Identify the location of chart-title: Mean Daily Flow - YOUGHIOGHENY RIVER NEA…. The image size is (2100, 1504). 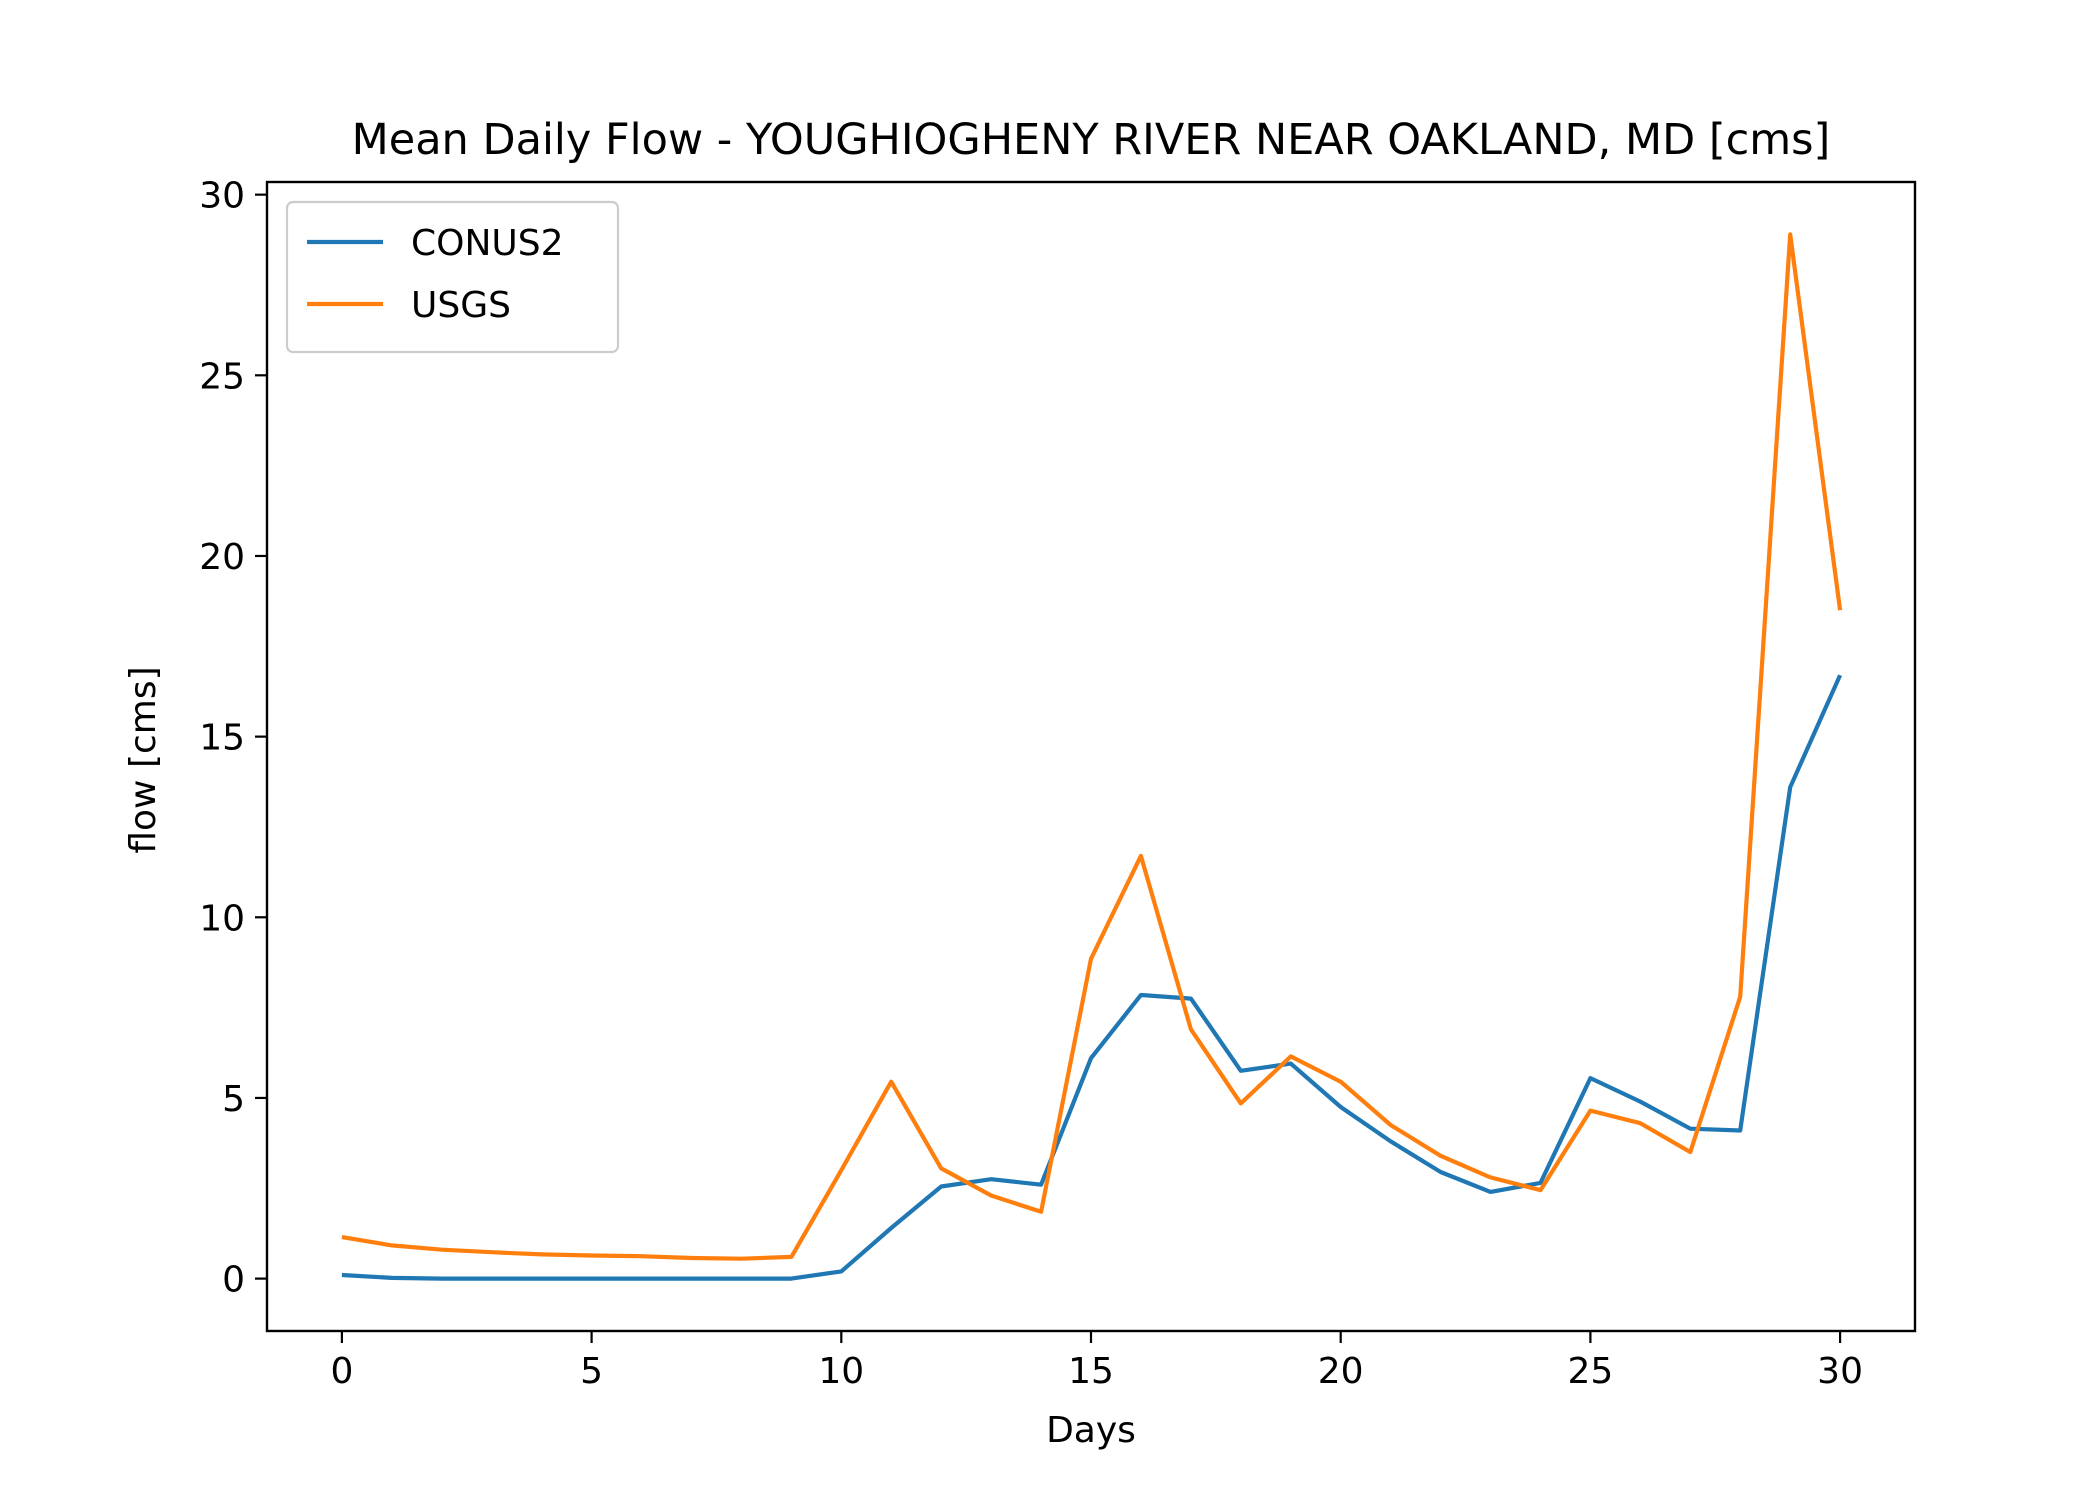
(1091, 140).